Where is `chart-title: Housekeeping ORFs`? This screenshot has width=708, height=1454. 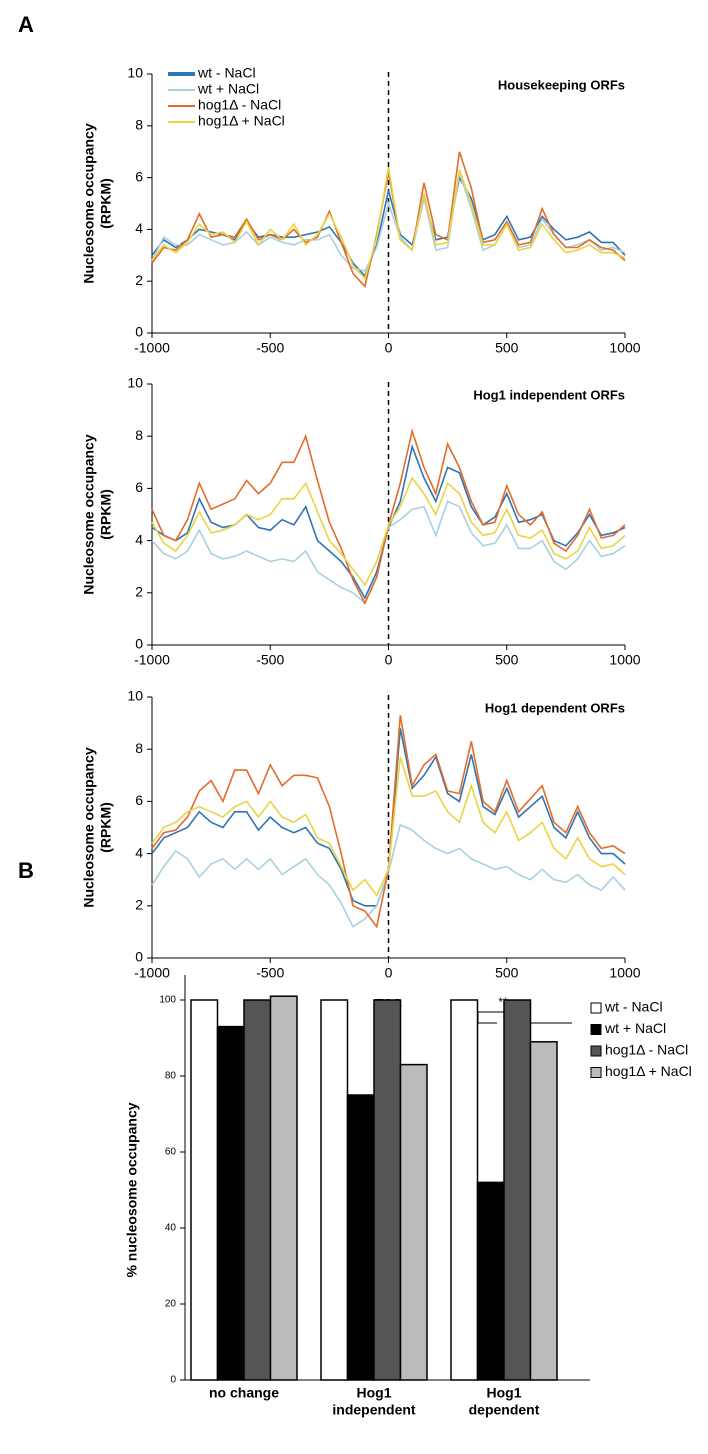
chart-title: Housekeeping ORFs is located at coordinates (561, 84).